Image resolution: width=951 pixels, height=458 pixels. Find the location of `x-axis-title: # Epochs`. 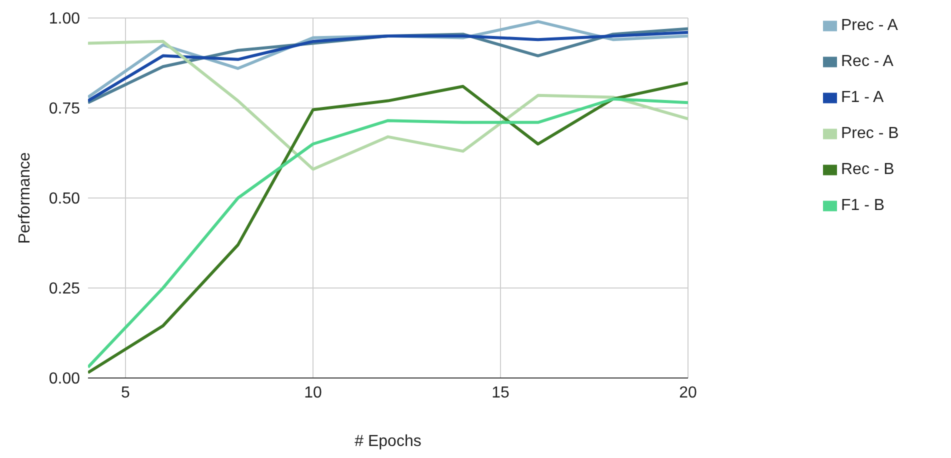

x-axis-title: # Epochs is located at coordinates (388, 441).